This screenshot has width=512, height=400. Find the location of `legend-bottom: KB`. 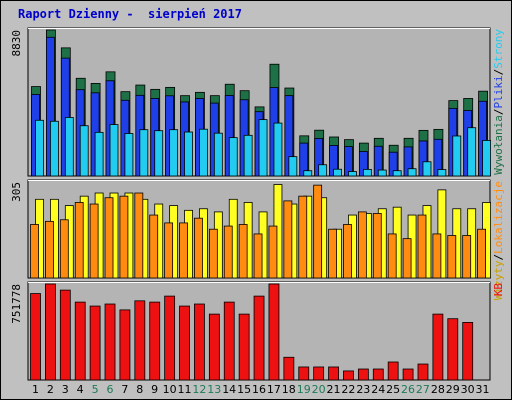

legend-bottom: KB is located at coordinates (498, 290).